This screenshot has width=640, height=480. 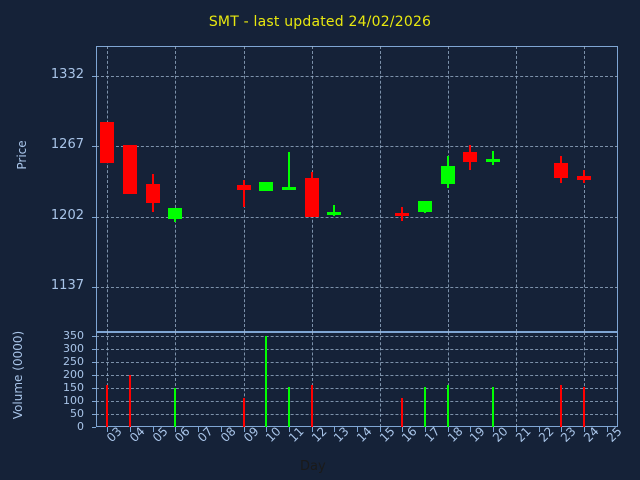 What do you see at coordinates (73, 400) in the screenshot?
I see `volume-tick-label: 100` at bounding box center [73, 400].